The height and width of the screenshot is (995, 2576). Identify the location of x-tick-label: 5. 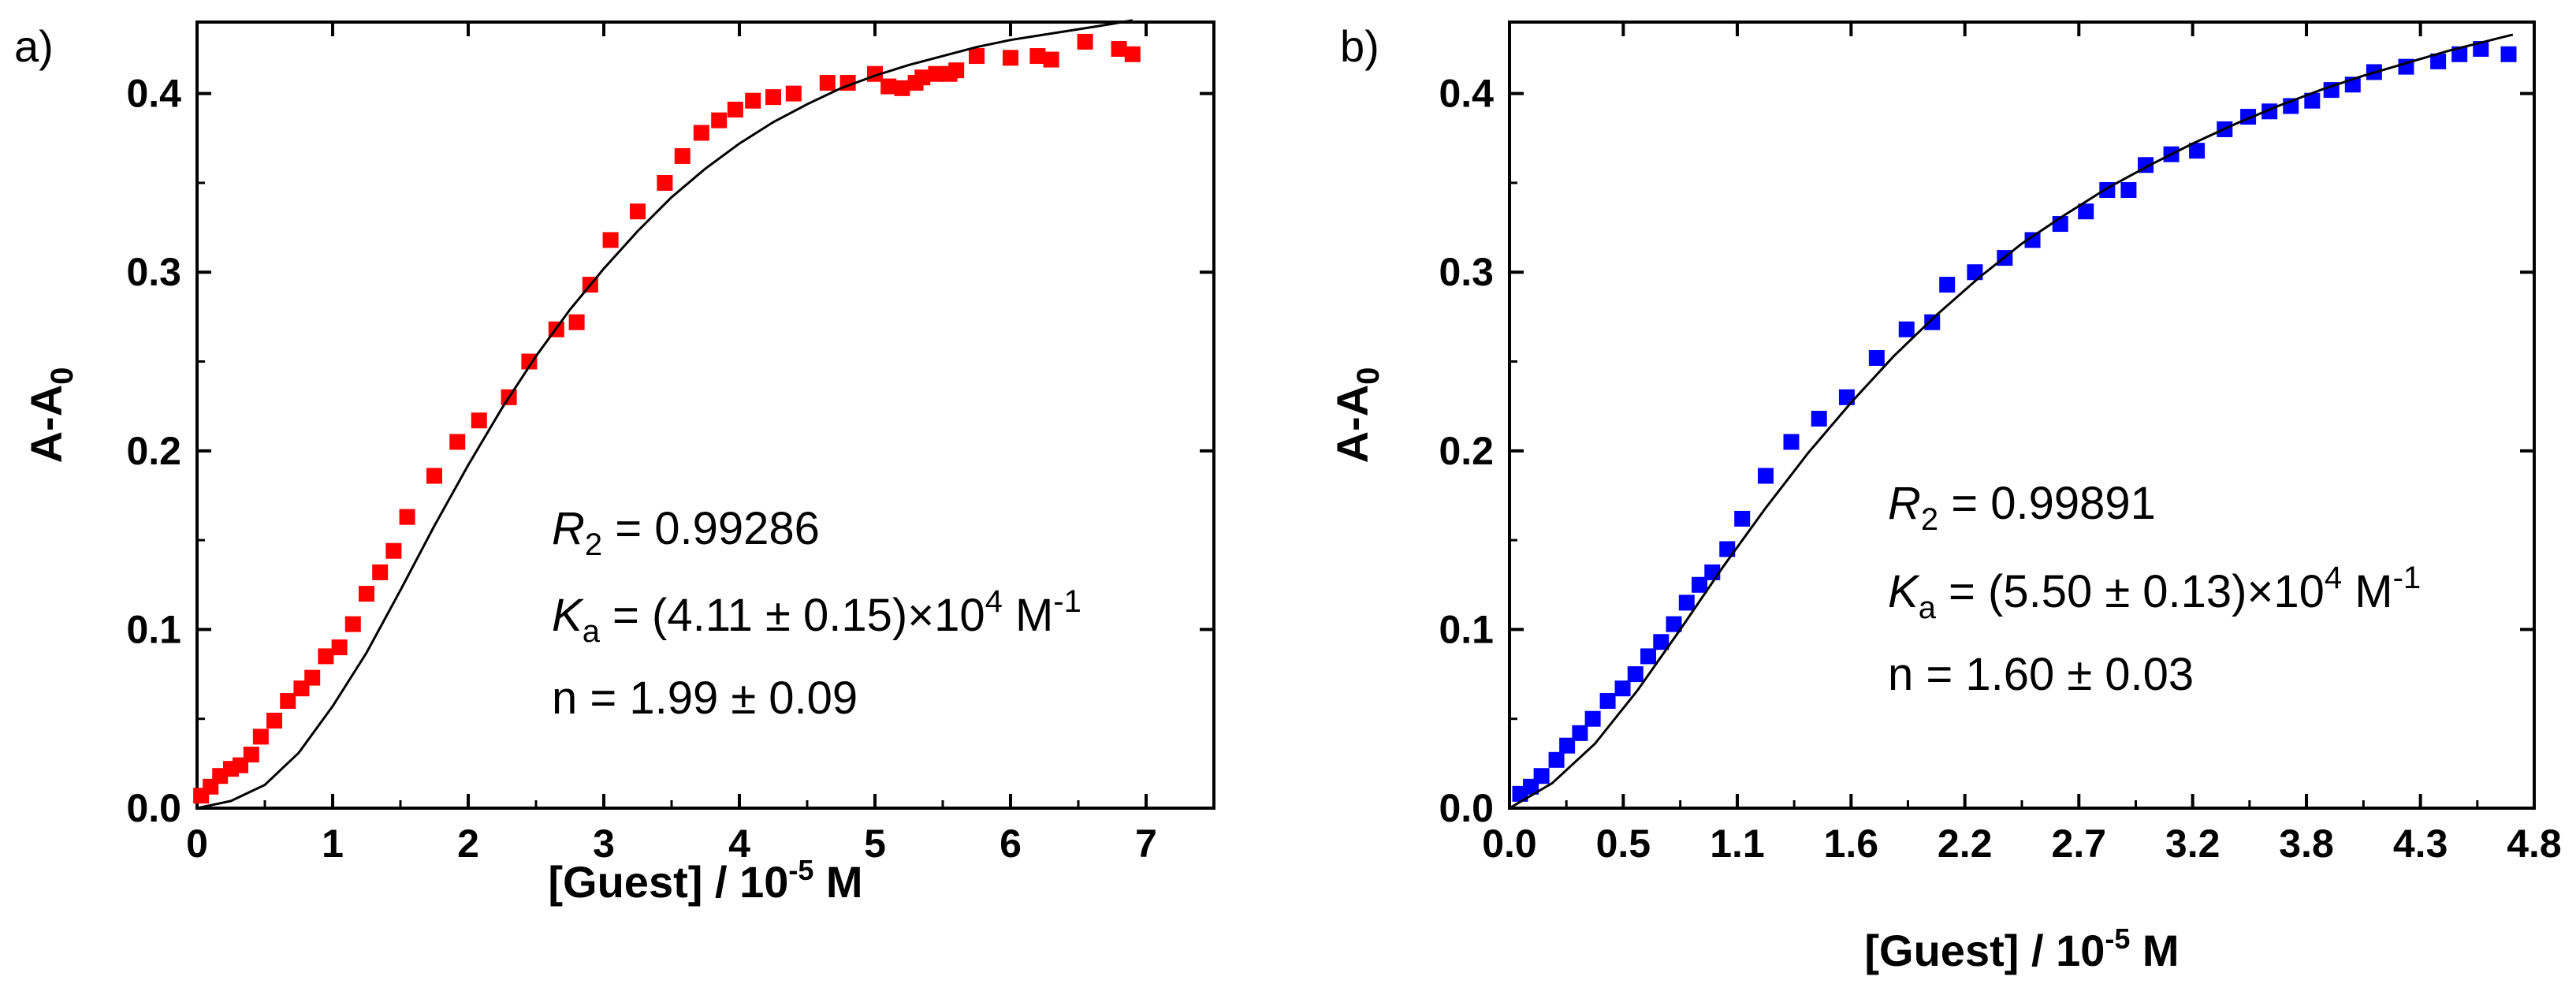
(875, 844).